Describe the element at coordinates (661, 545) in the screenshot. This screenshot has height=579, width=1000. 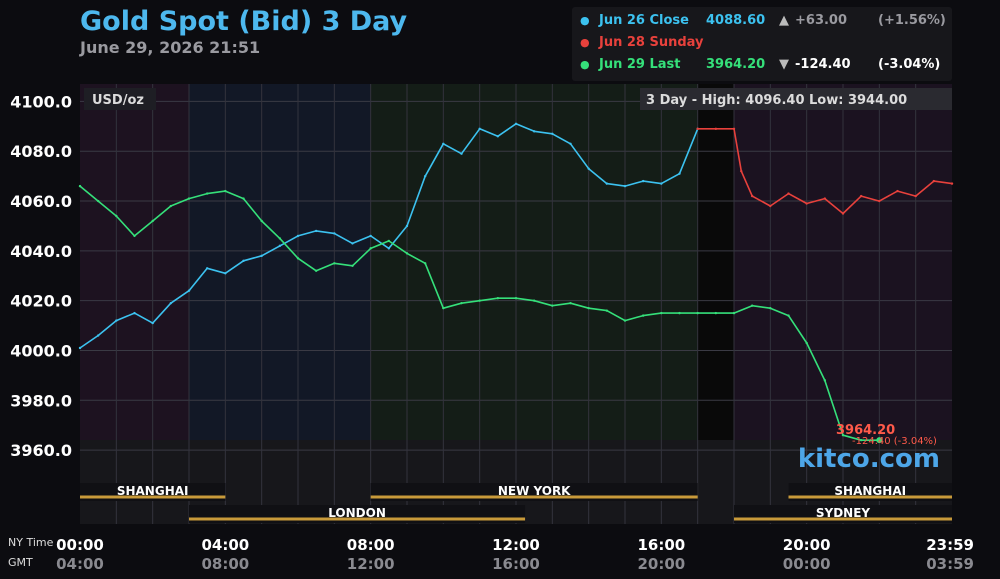
I see `x-tick-ny: 16:00` at that location.